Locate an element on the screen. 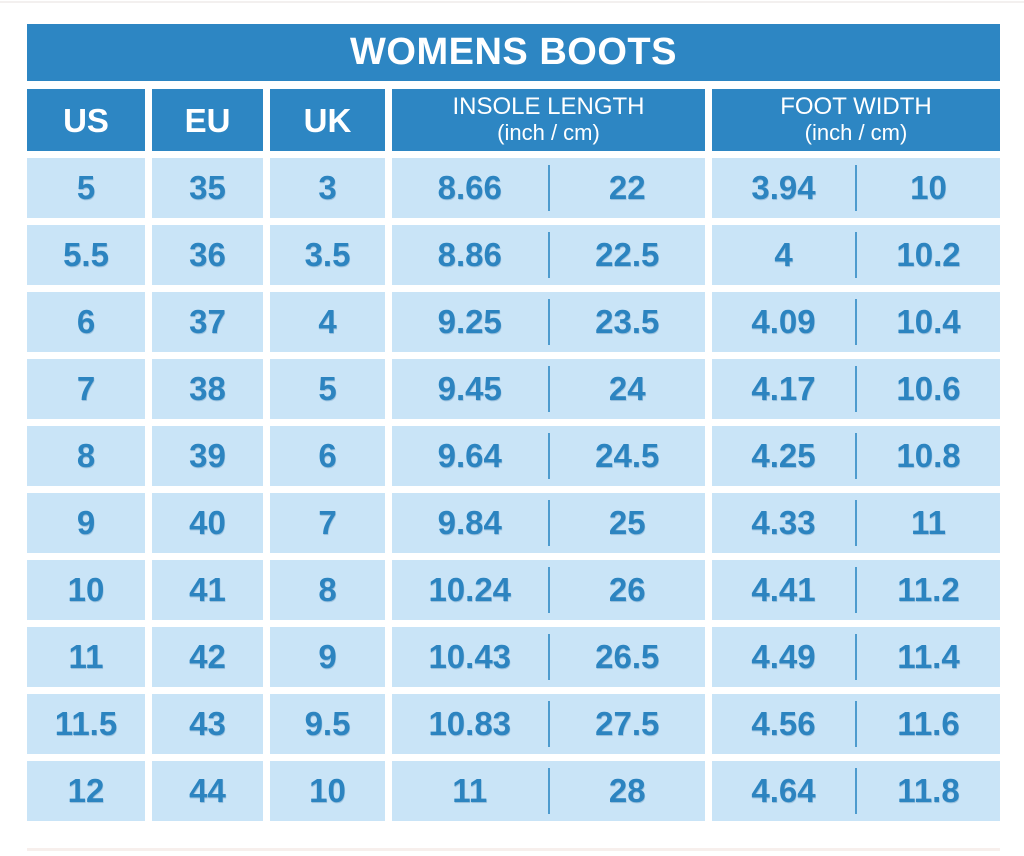  foot-width-inch-value: 4 is located at coordinates (783, 254).